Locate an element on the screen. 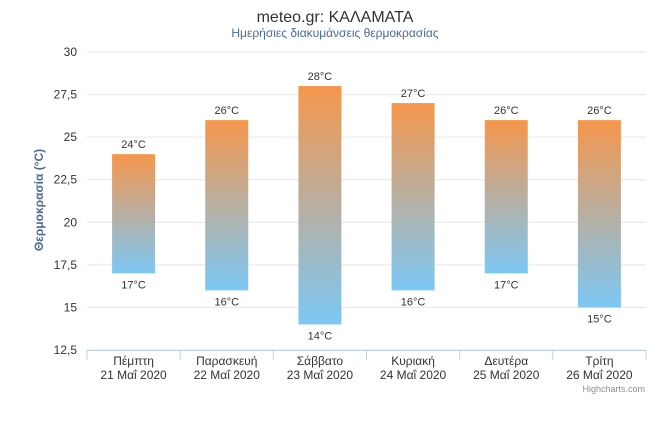 Image resolution: width=671 pixels, height=434 pixels. y-tick-label: 25 is located at coordinates (71, 137).